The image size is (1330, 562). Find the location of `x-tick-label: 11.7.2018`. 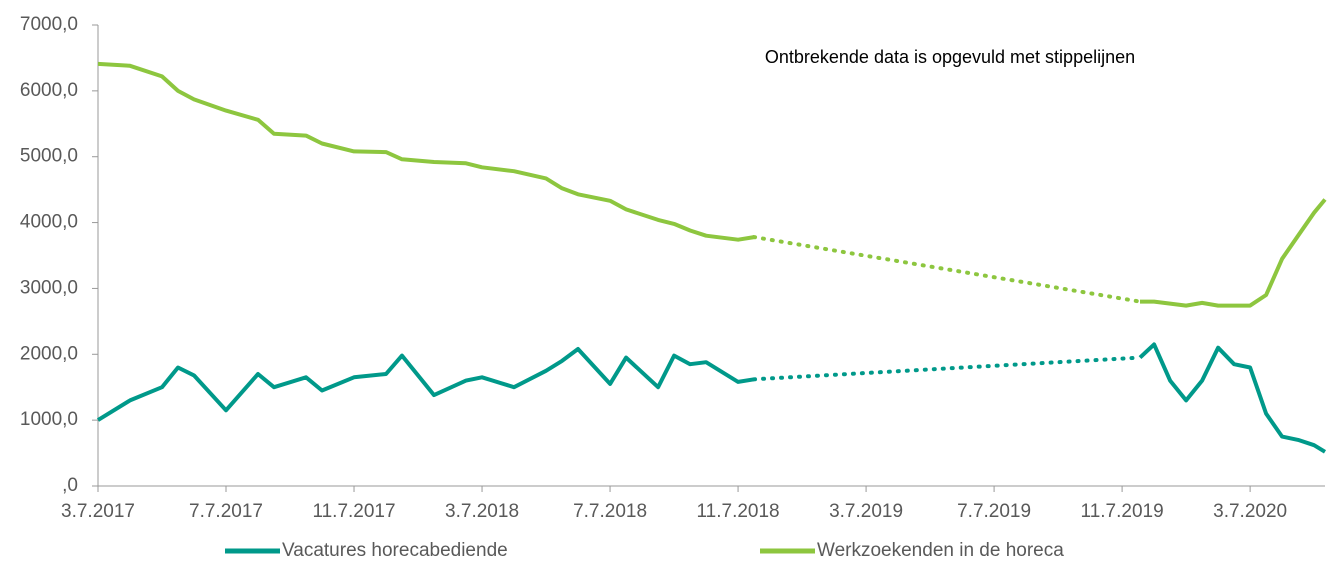

x-tick-label: 11.7.2018 is located at coordinates (738, 511).